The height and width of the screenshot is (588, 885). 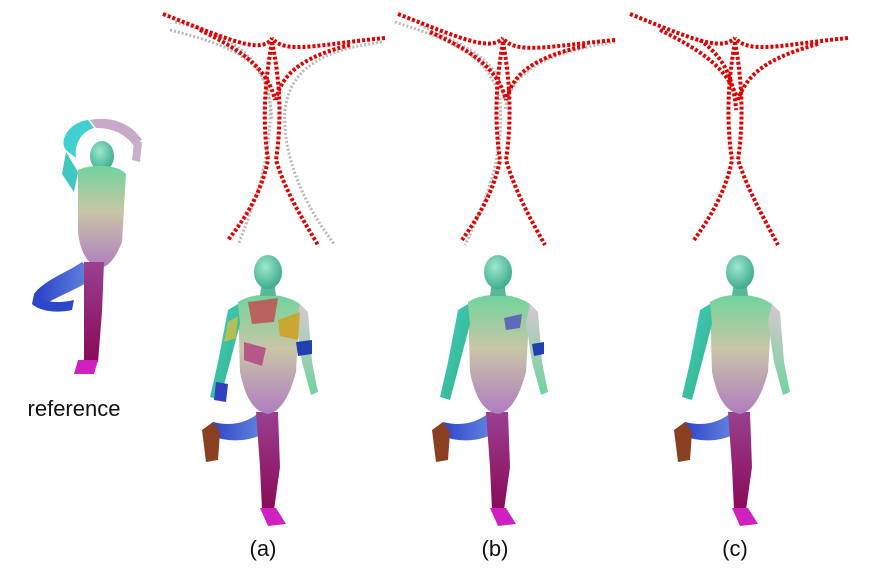 What do you see at coordinates (490, 390) in the screenshot?
I see `runner-figure-b` at bounding box center [490, 390].